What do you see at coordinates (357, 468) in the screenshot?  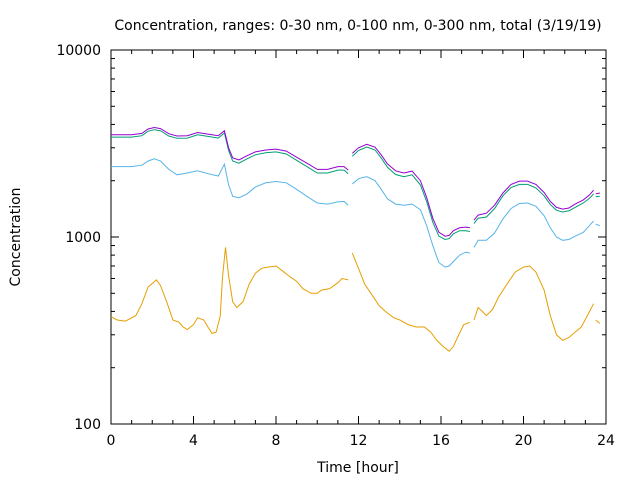 I see `x-axis-label: Time [hour]` at bounding box center [357, 468].